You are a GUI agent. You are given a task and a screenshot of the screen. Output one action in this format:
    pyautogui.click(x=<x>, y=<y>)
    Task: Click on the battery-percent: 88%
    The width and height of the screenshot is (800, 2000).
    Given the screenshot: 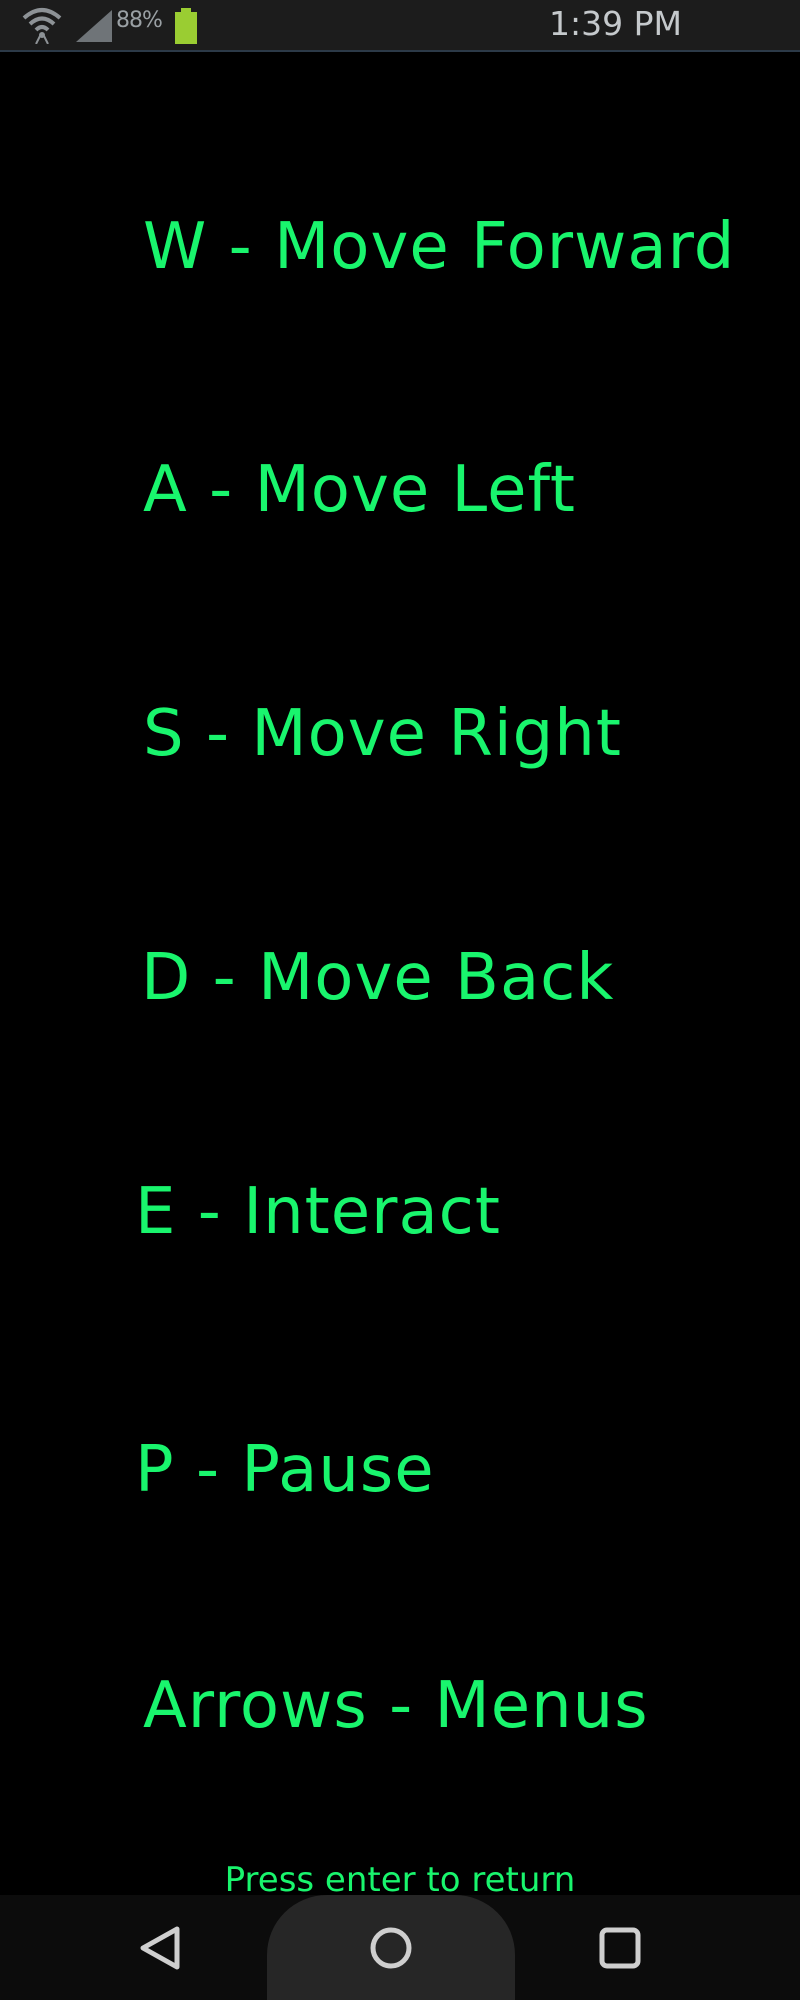 What is the action you would take?
    pyautogui.click(x=139, y=20)
    